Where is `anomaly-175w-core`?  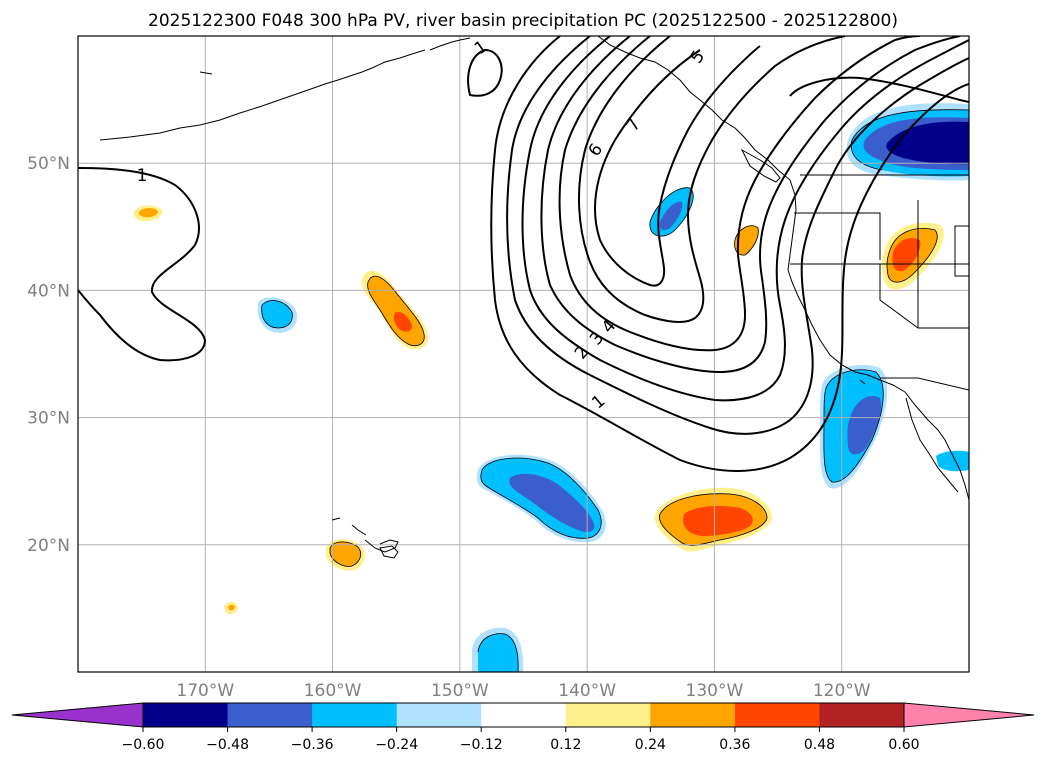
anomaly-175w-core is located at coordinates (148, 213).